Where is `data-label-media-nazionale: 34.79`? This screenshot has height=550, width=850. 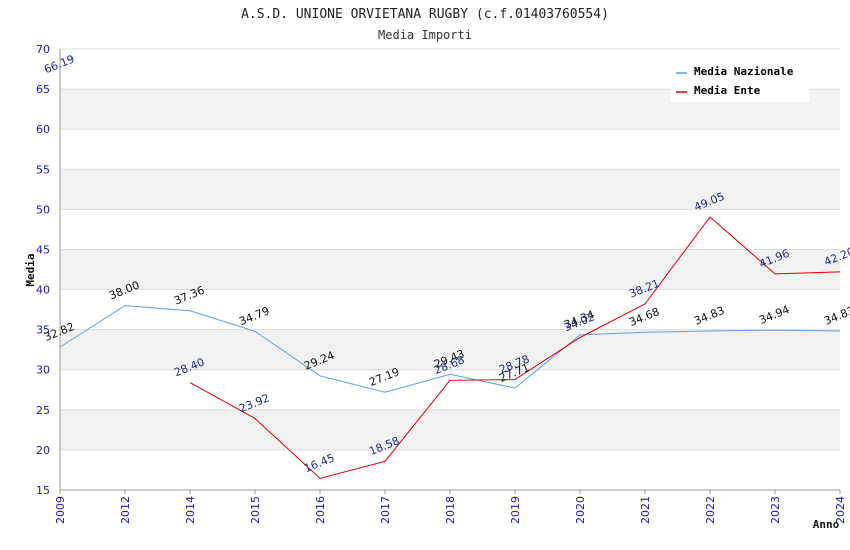 data-label-media-nazionale: 34.79 is located at coordinates (254, 316).